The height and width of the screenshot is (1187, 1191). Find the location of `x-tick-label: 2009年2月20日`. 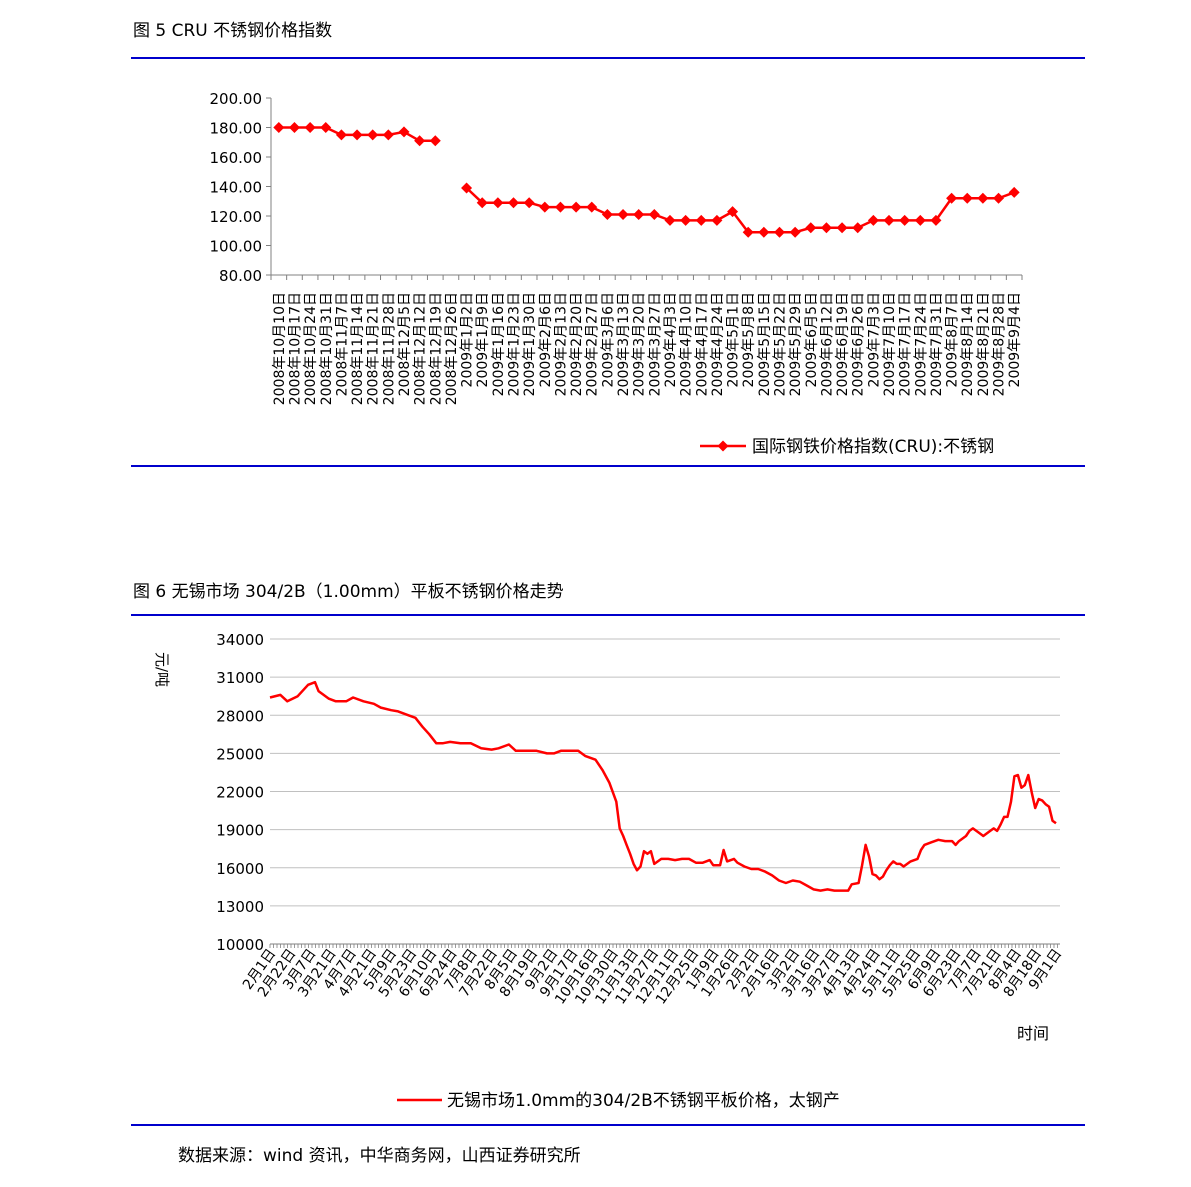

x-tick-label: 2009年2月20日 is located at coordinates (577, 344).